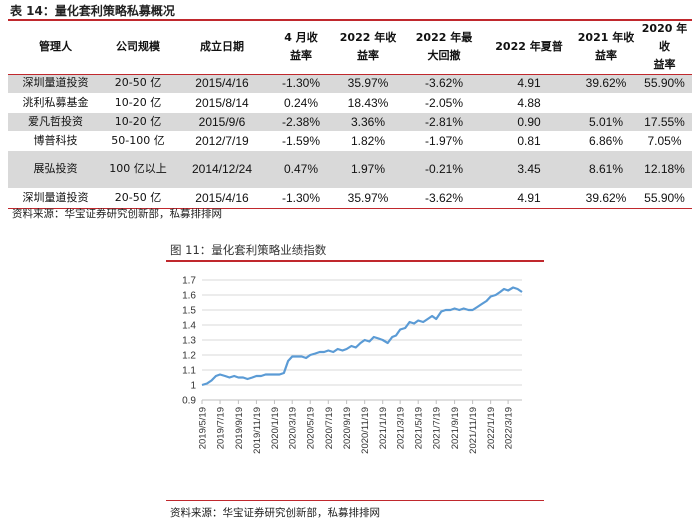 This screenshot has width=700, height=524. What do you see at coordinates (293, 428) in the screenshot?
I see `x-tick-label: 2020/3/19` at bounding box center [293, 428].